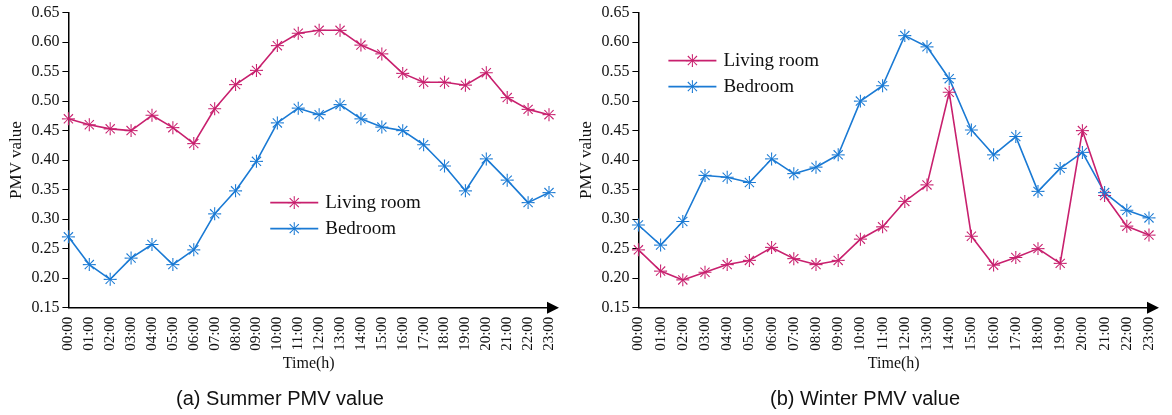 This screenshot has width=1172, height=415. What do you see at coordinates (615, 159) in the screenshot?
I see `y-tick-label: 0.40` at bounding box center [615, 159].